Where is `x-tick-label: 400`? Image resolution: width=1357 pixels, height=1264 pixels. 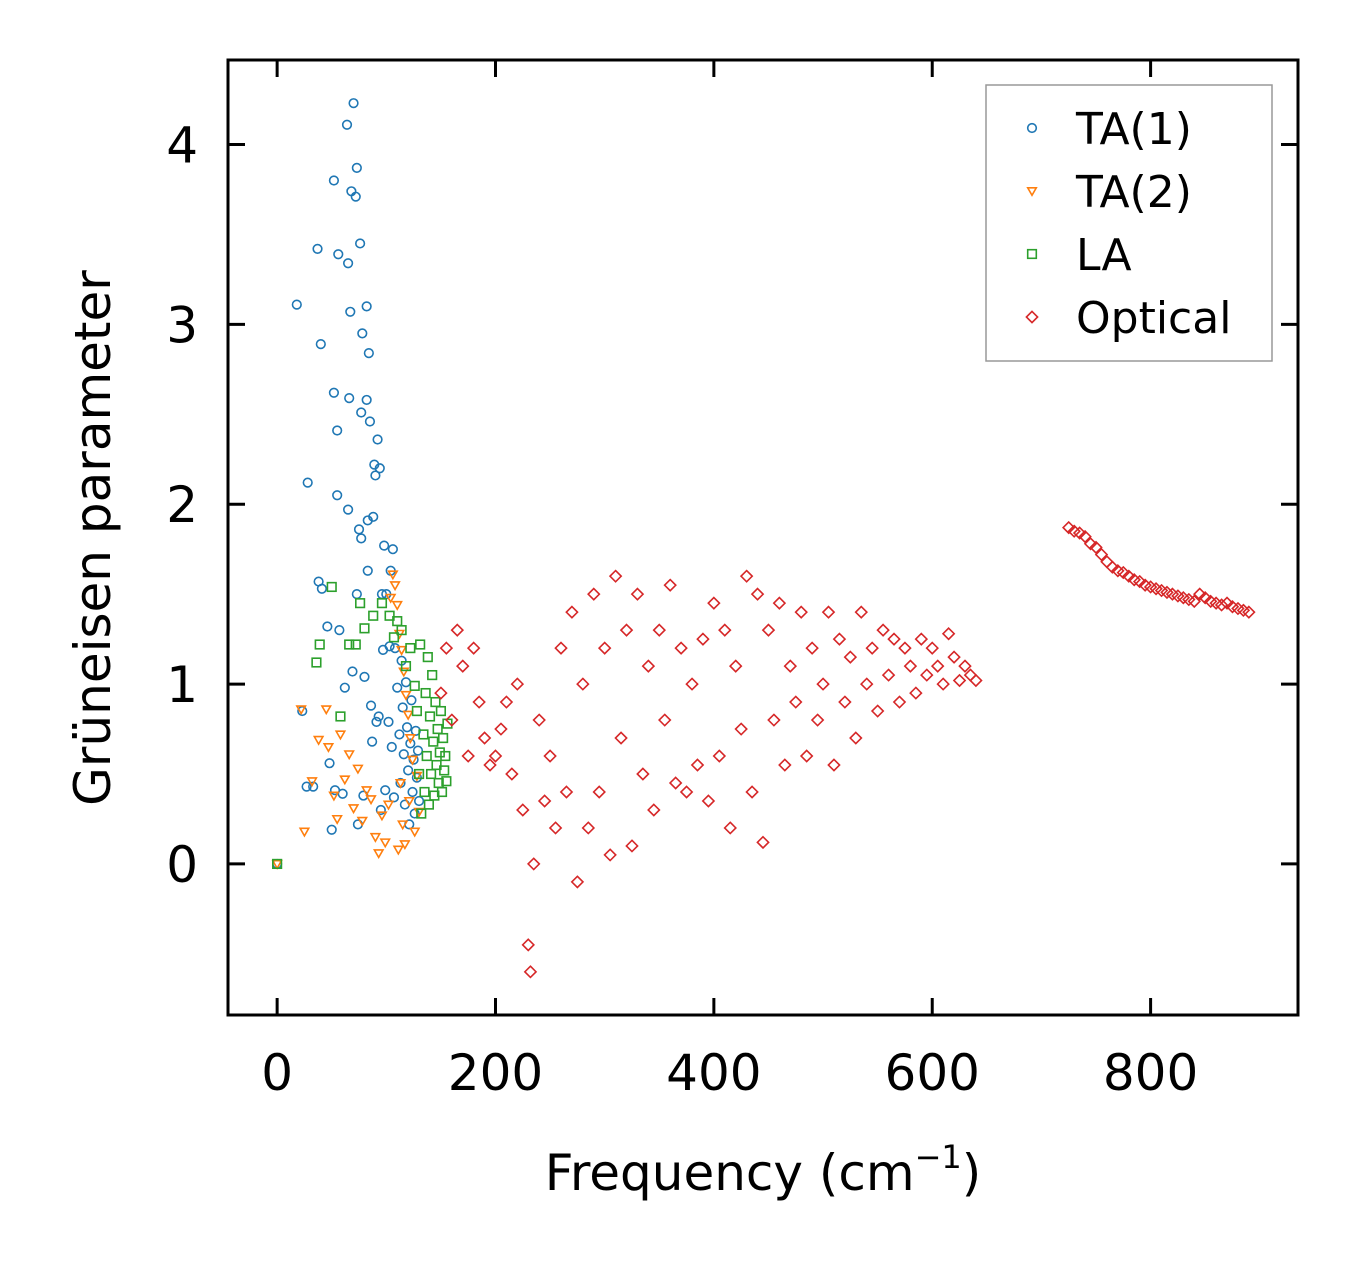
x-tick-label: 400 is located at coordinates (713, 1073).